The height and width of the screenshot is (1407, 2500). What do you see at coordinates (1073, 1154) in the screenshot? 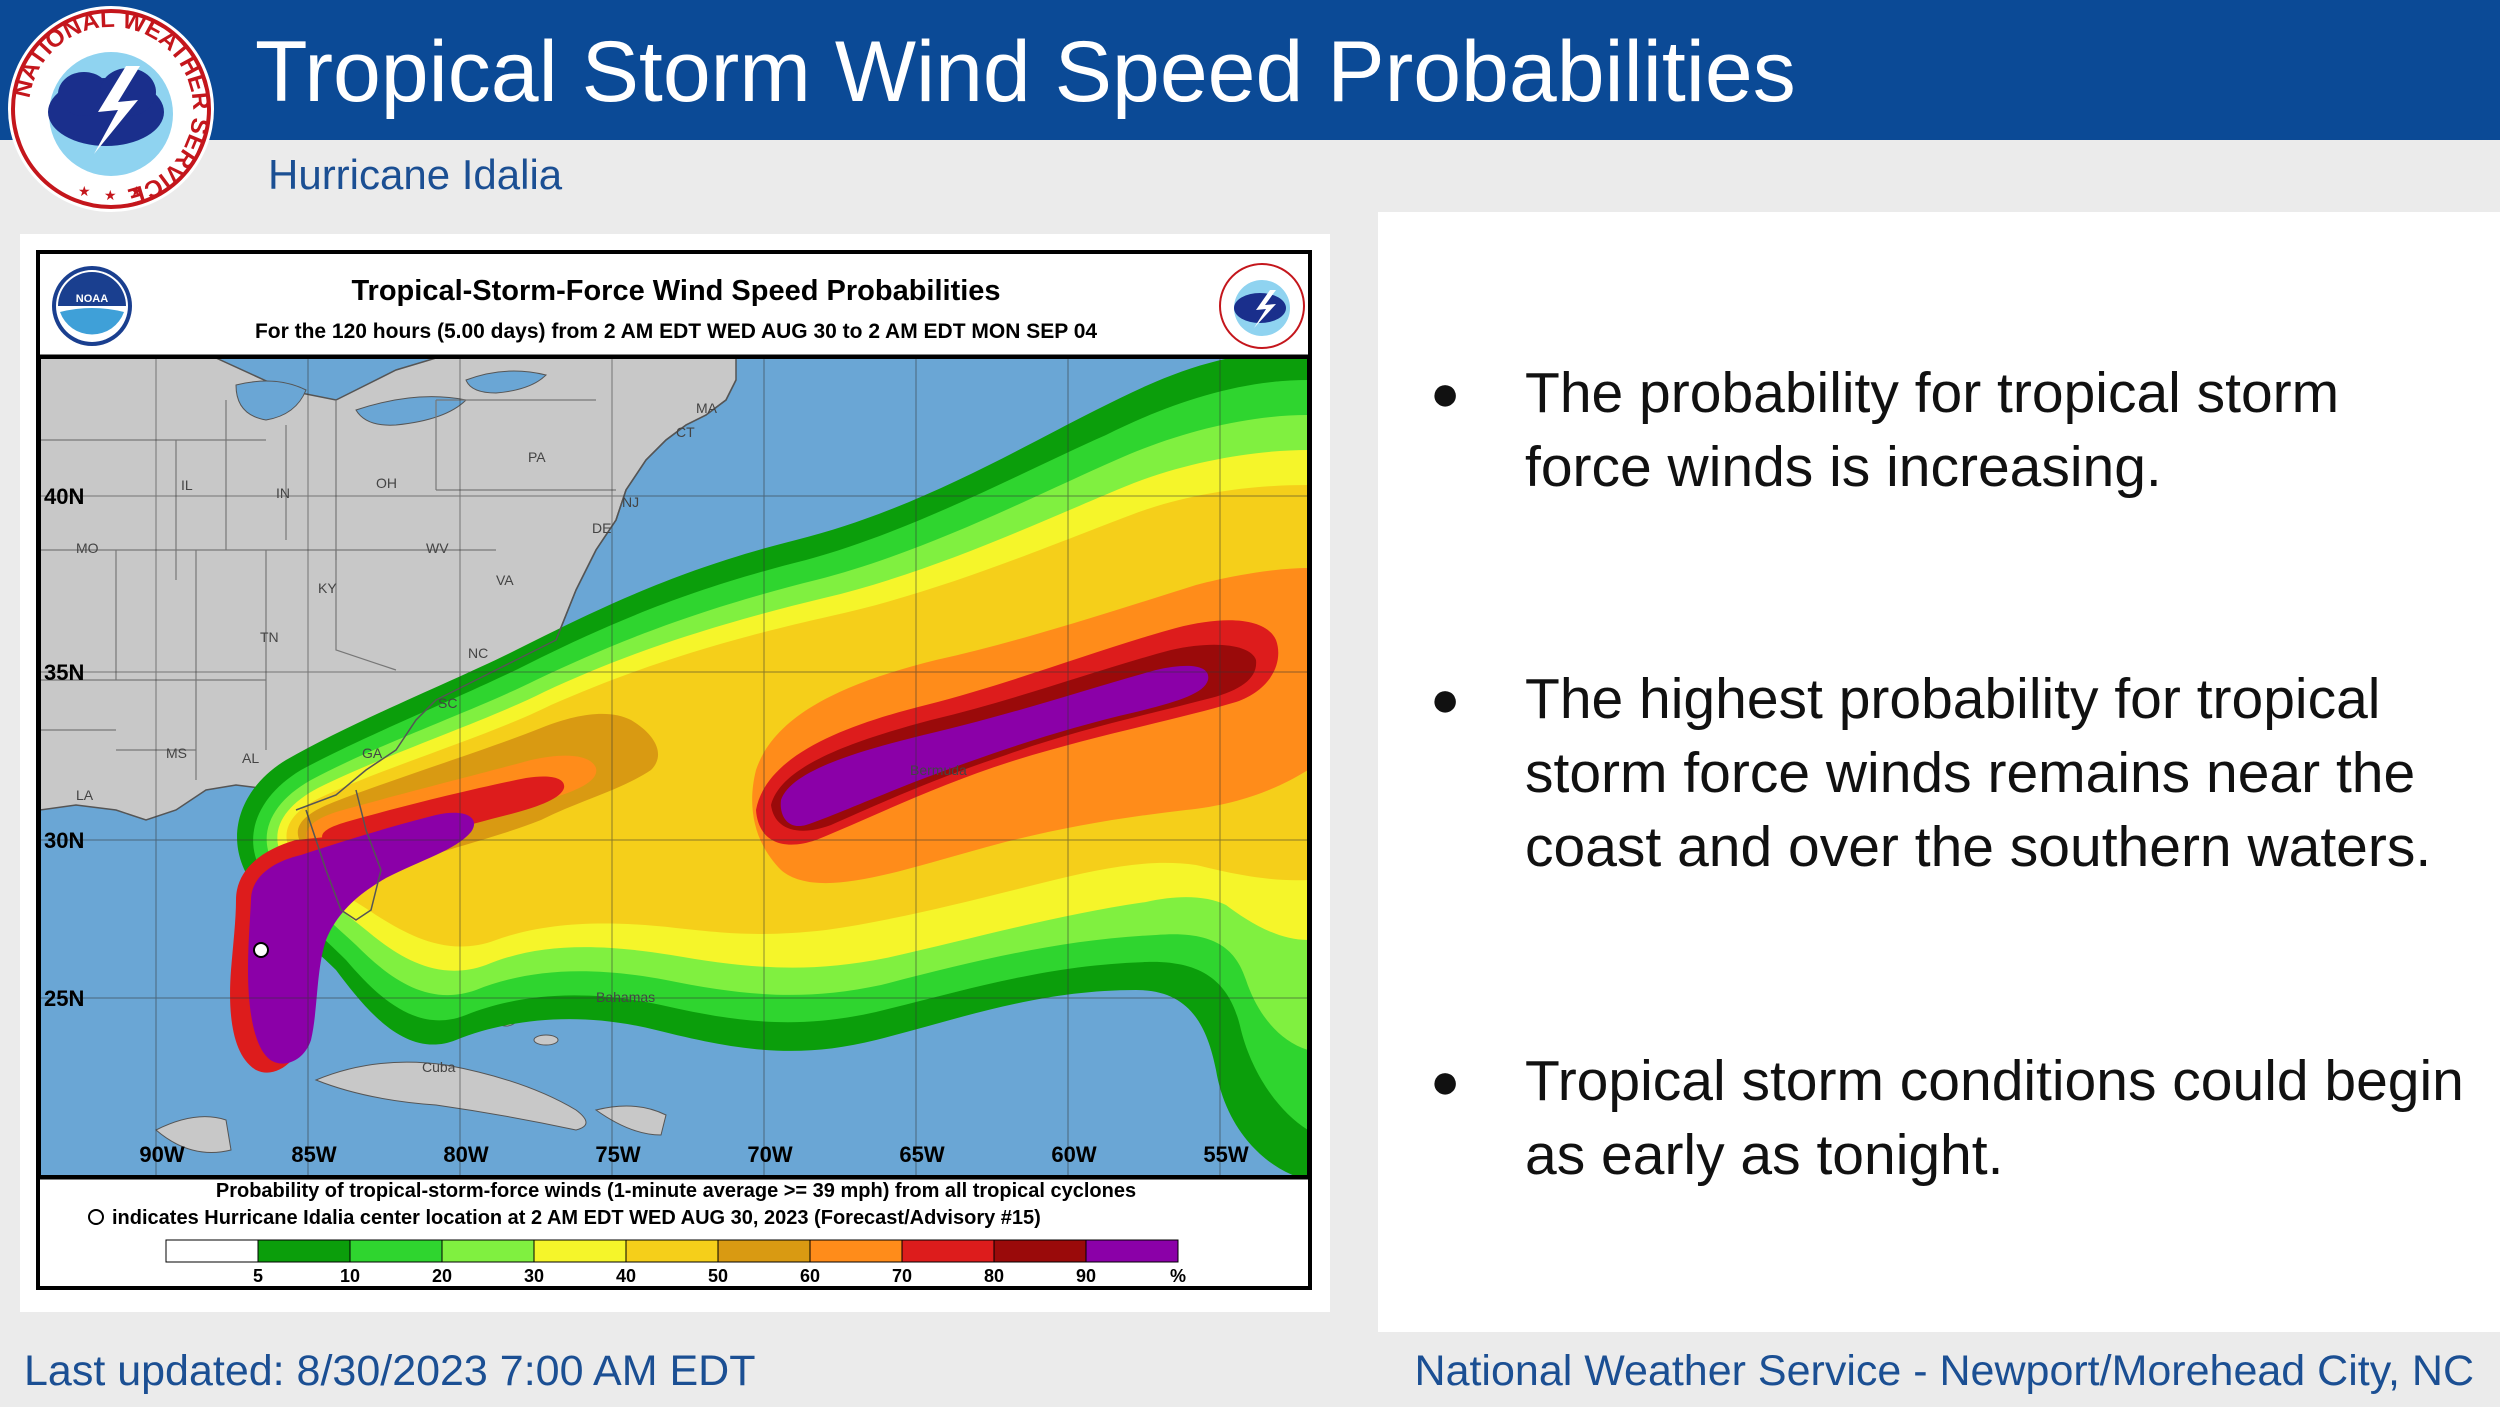
I see `lon-label: 60W` at bounding box center [1073, 1154].